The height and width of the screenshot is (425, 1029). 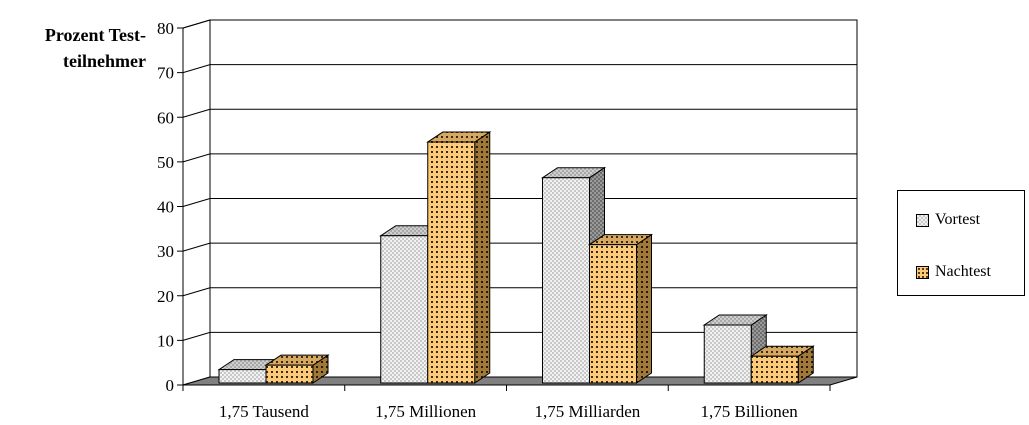 I want to click on y-tick-label: 80, so click(x=165, y=28).